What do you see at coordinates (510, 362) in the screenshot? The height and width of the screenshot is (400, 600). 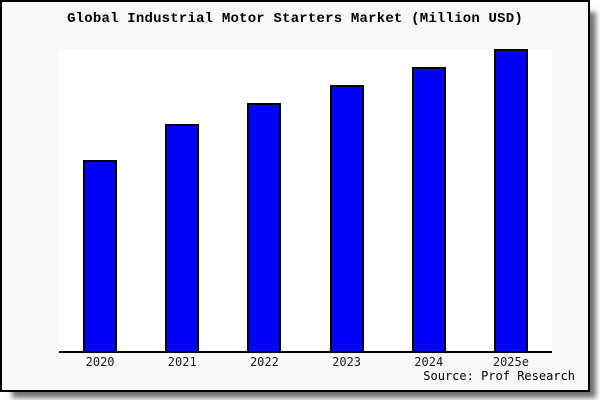 I see `x-tick-label-2025e: 2025e` at bounding box center [510, 362].